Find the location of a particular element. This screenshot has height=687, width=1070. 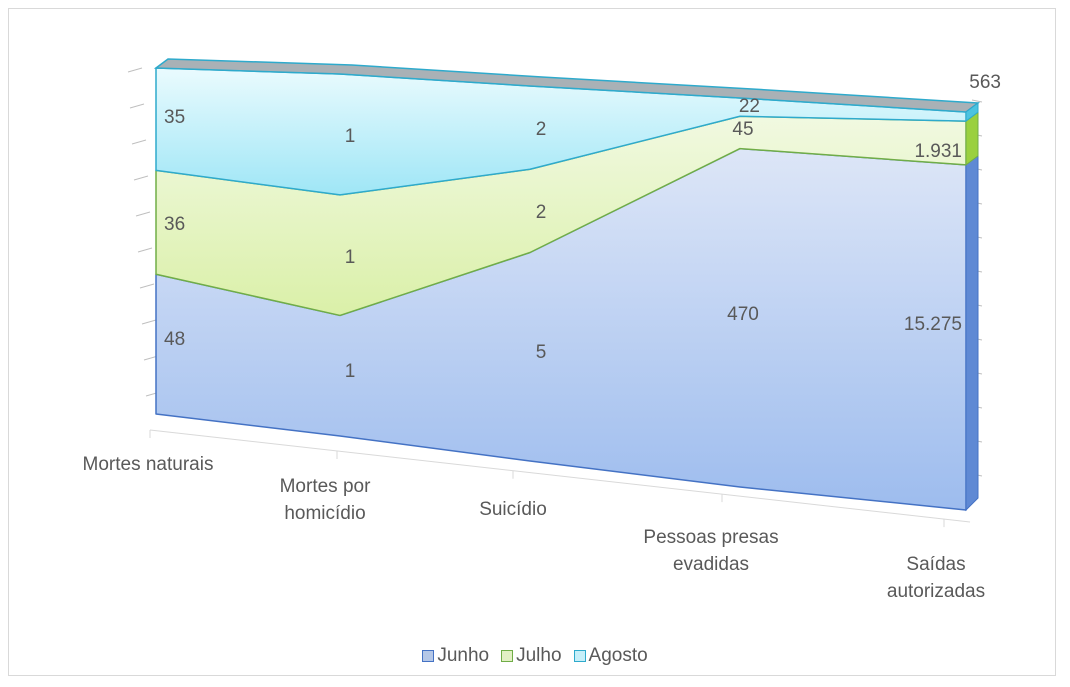

data-label-junho: 48 is located at coordinates (174, 339).